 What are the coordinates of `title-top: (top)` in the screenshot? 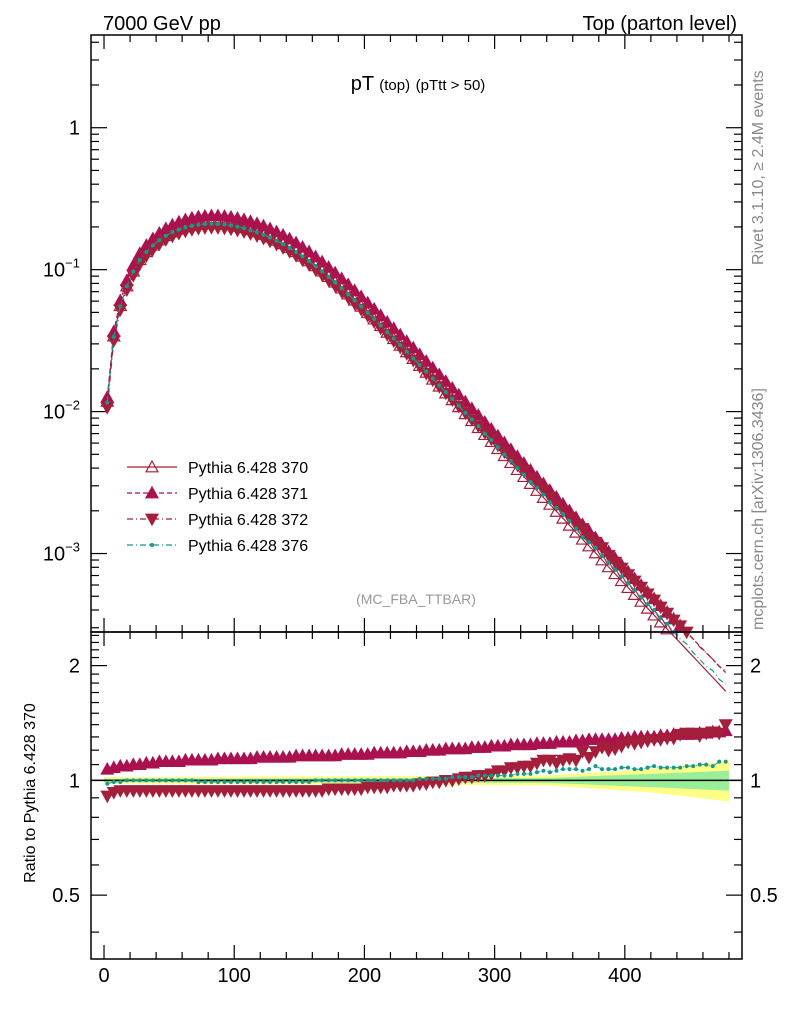 It's located at (394, 85).